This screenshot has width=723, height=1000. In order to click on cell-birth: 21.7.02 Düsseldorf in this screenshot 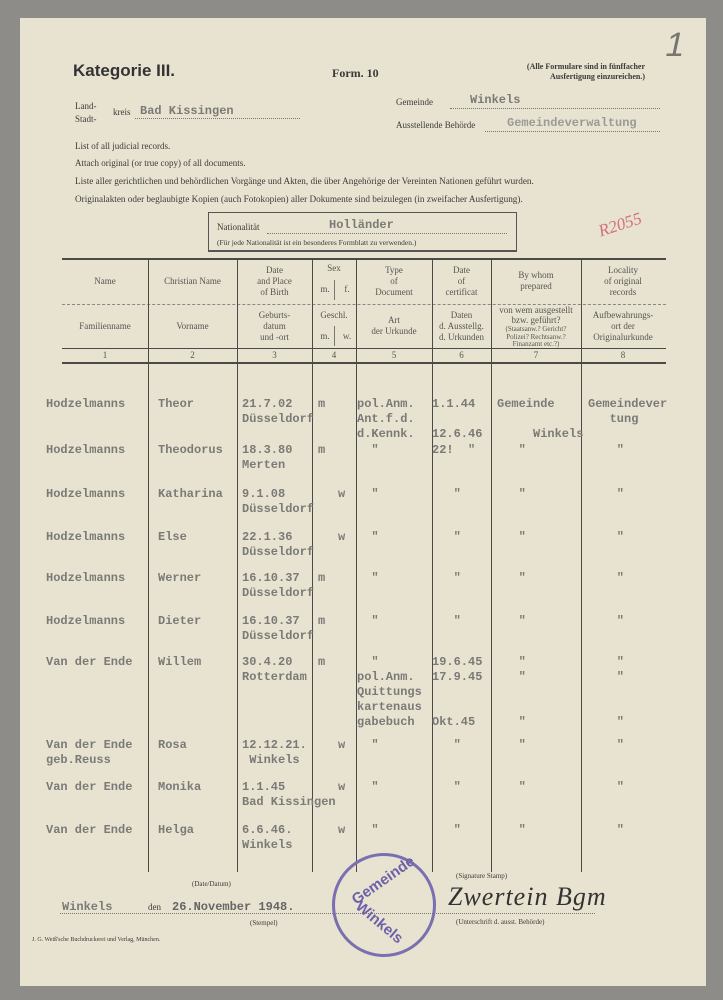, I will do `click(278, 411)`.